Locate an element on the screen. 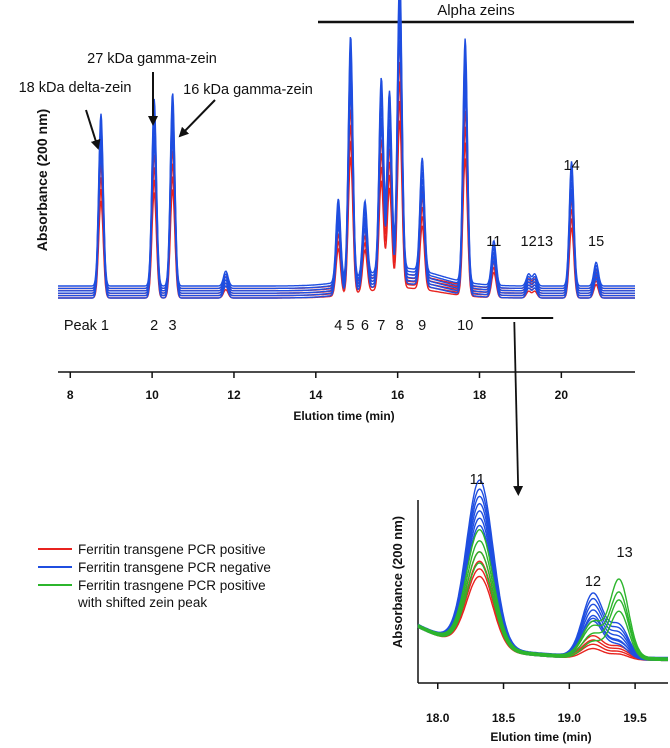 This screenshot has width=670, height=748. x-axis-ticks: 8 10 12 14 16 18 20 is located at coordinates (317, 387).